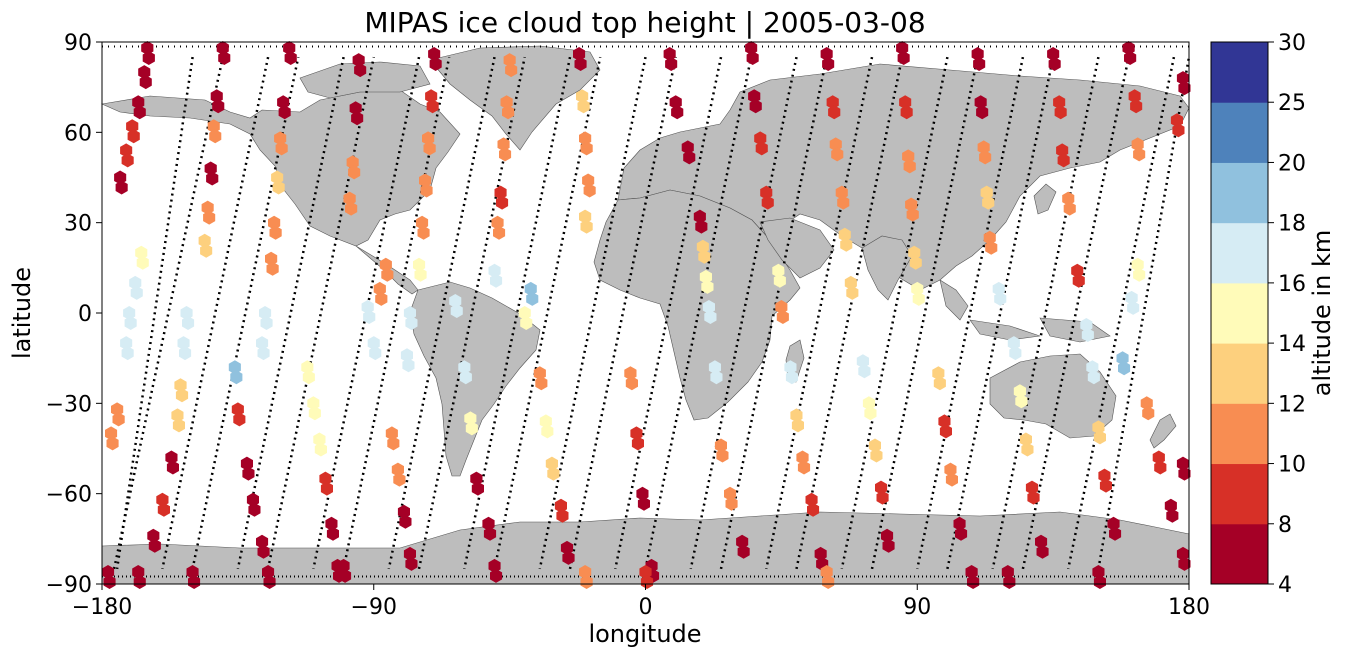 Image resolution: width=1345 pixels, height=657 pixels. What do you see at coordinates (1292, 163) in the screenshot?
I see `colorbar-tick-label: 20` at bounding box center [1292, 163].